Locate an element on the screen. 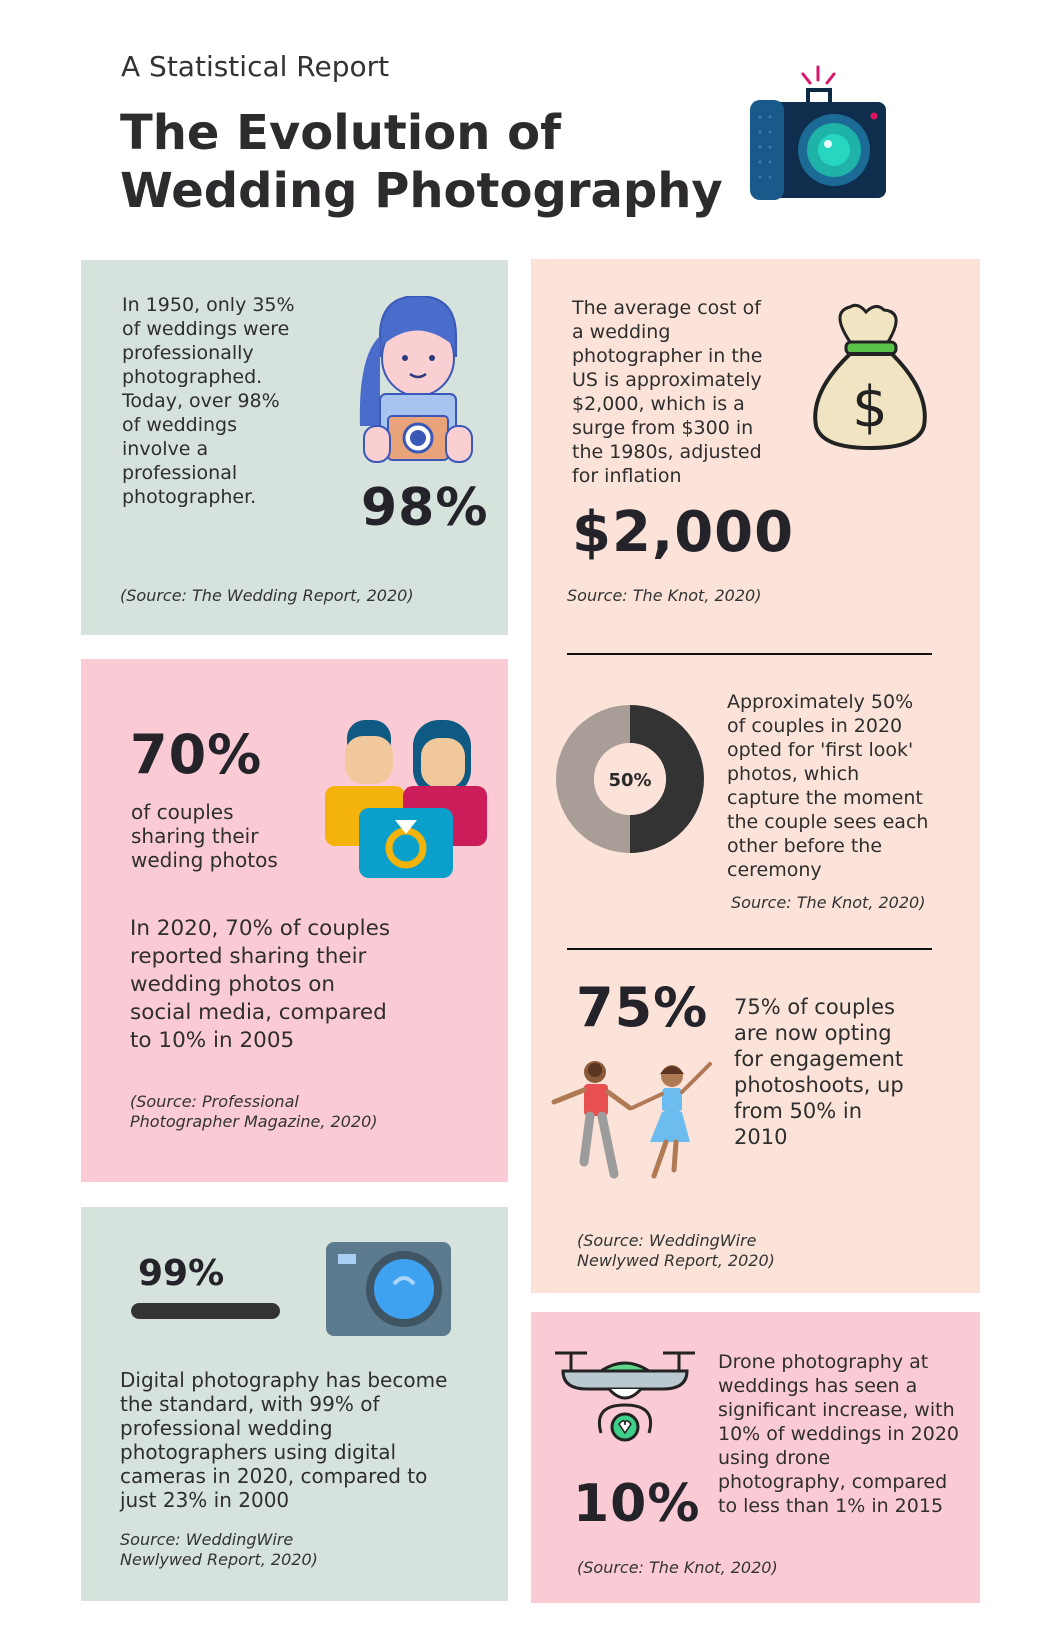 The height and width of the screenshot is (1632, 1056). title-line-2: Wedding Photography is located at coordinates (421, 191).